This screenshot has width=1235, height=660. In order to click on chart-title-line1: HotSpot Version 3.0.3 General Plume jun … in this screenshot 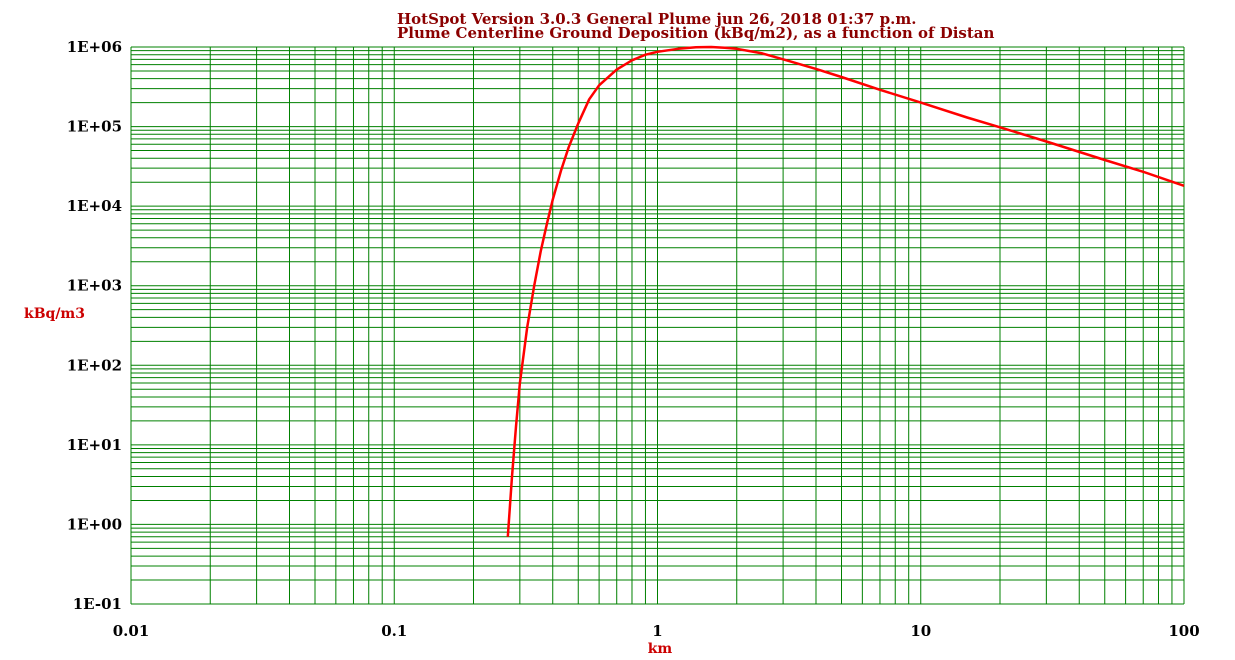, I will do `click(656, 19)`.